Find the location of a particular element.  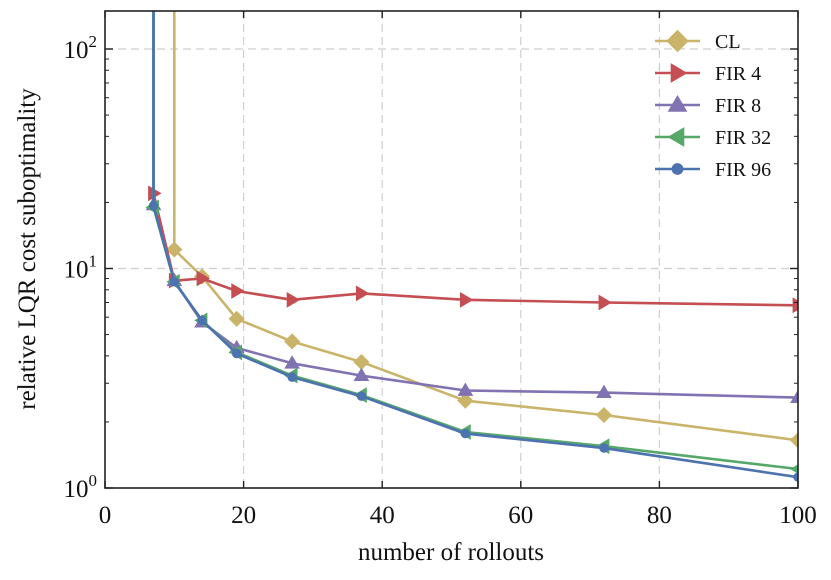

y-tick-label: 10² is located at coordinates (81, 48).